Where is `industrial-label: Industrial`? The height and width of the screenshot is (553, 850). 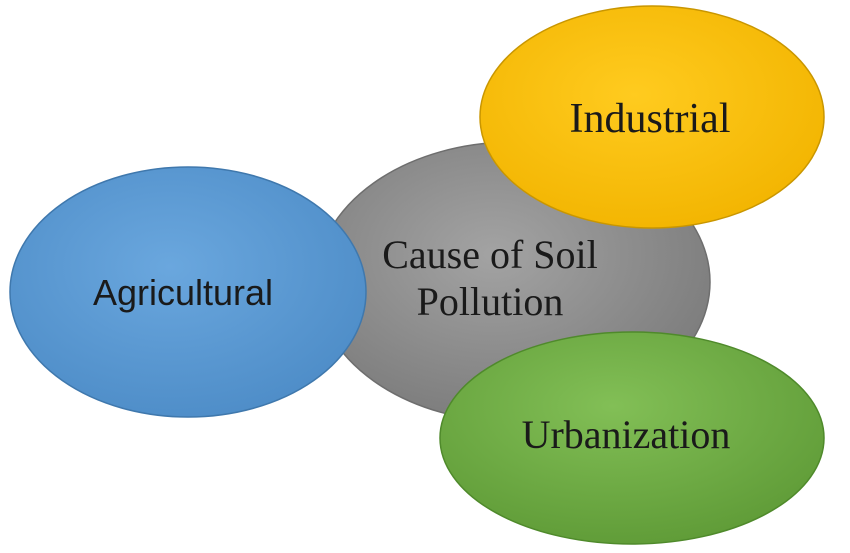 industrial-label: Industrial is located at coordinates (650, 119).